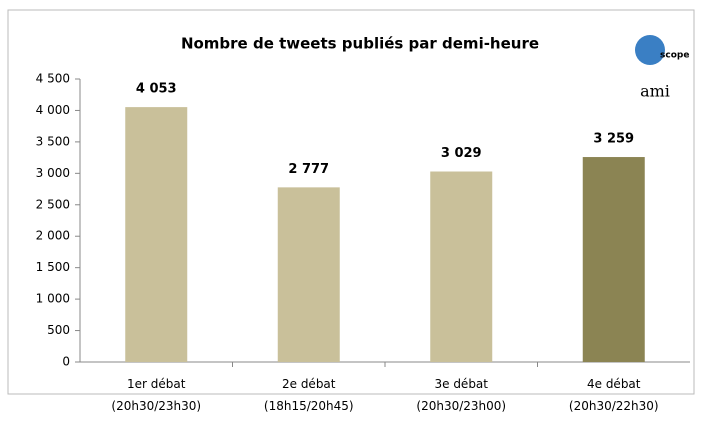 The image size is (702, 425). Describe the element at coordinates (461, 395) in the screenshot. I see `x-tick-label: 3e débat (20h30/23h00)` at that location.